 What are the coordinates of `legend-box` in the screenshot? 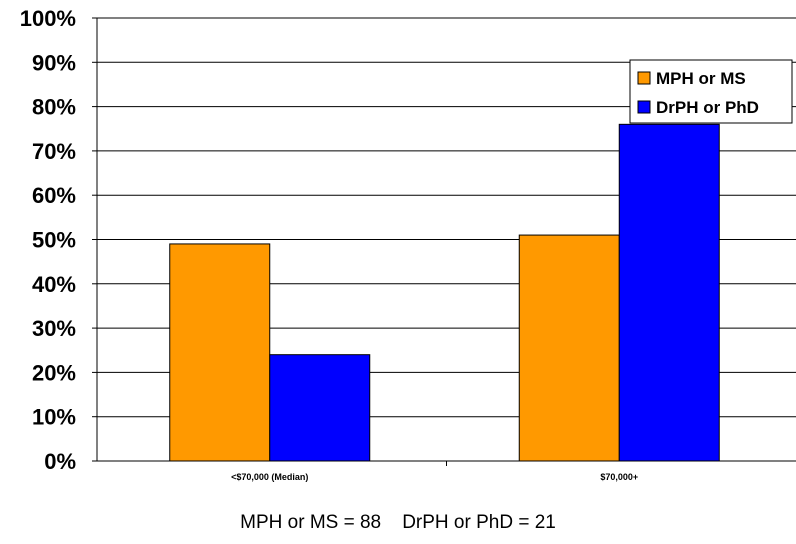 It's located at (711, 91).